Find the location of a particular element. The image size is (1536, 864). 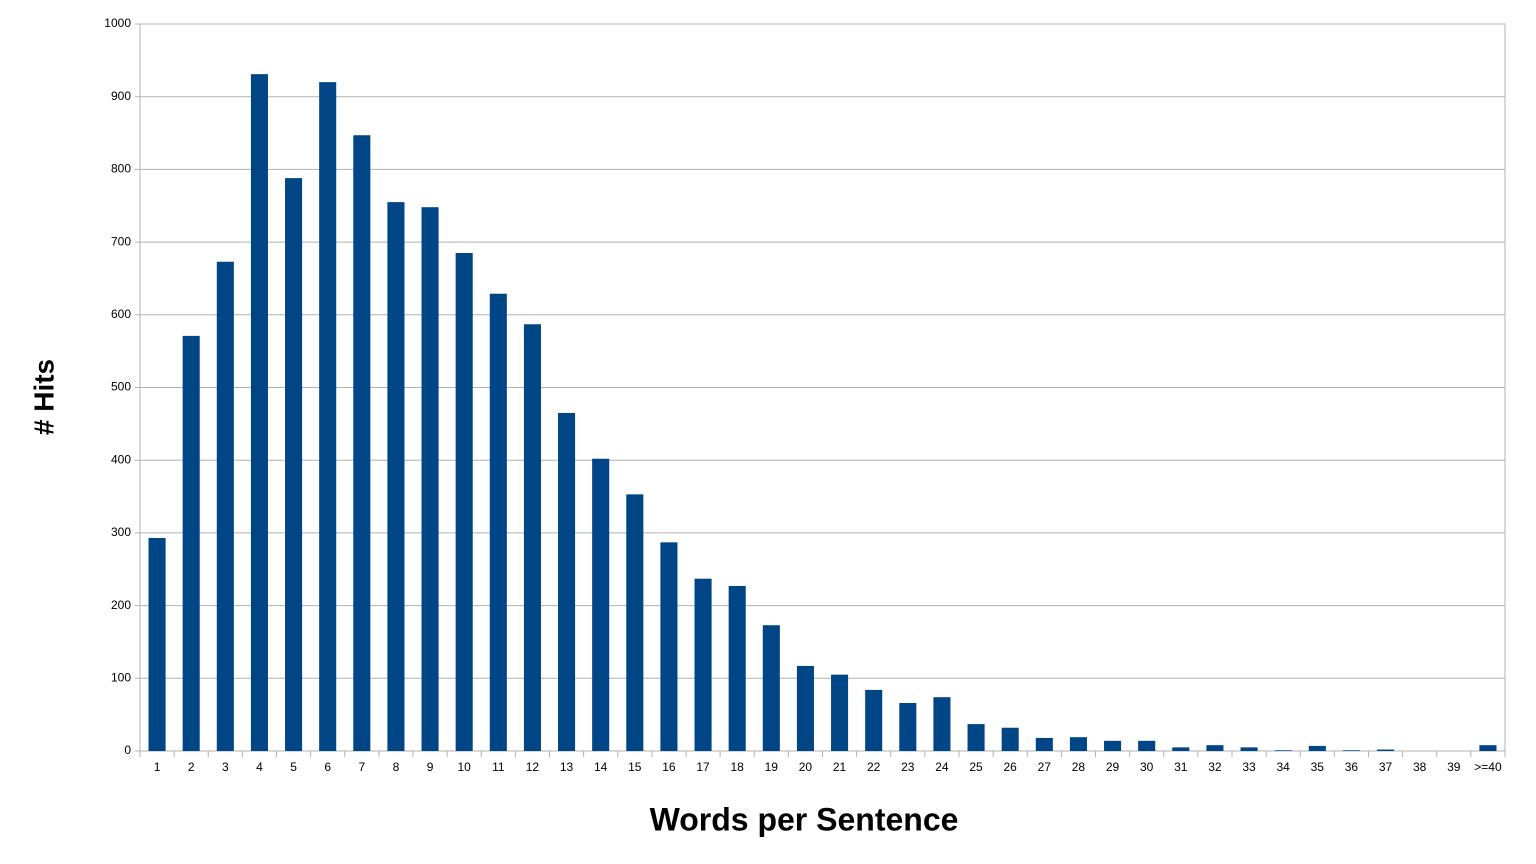

x-tick-label: 20 is located at coordinates (806, 767).